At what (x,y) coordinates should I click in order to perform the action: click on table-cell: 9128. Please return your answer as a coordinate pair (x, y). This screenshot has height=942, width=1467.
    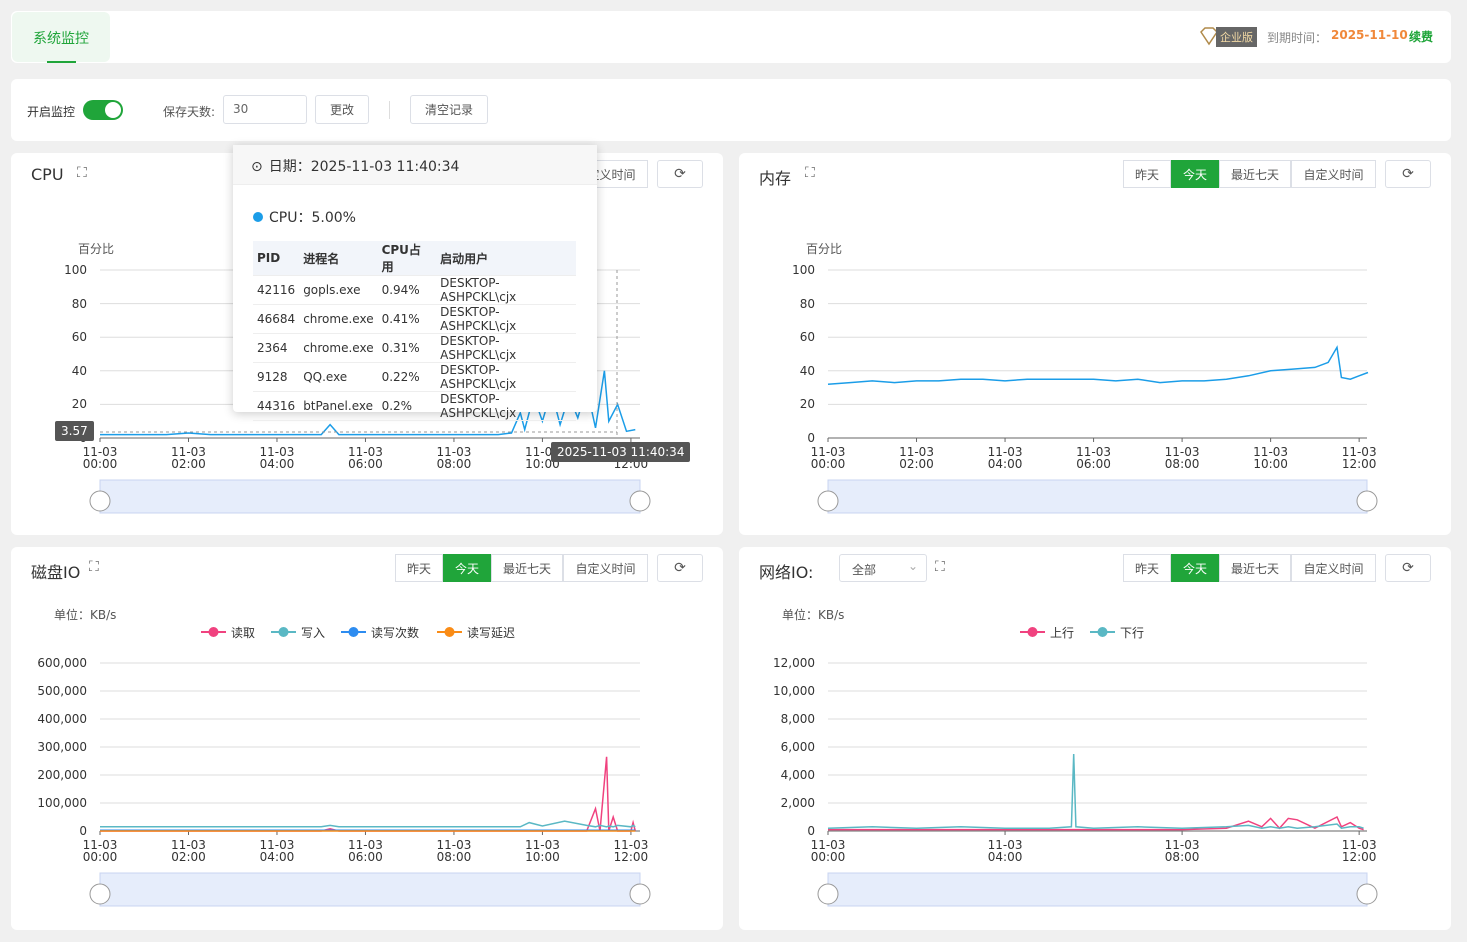
    Looking at the image, I should click on (276, 377).